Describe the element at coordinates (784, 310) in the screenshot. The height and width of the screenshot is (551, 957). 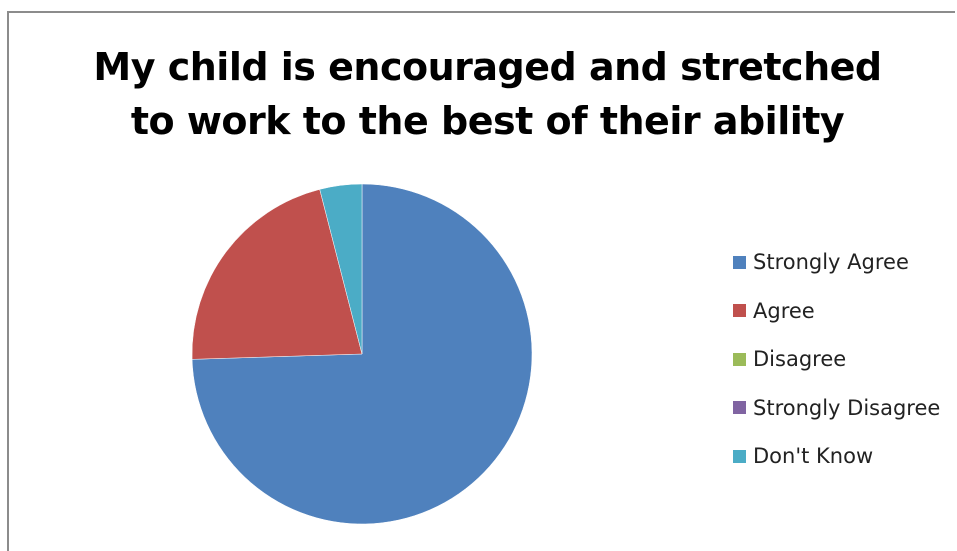
I see `legend-label-agree: Agree` at that location.